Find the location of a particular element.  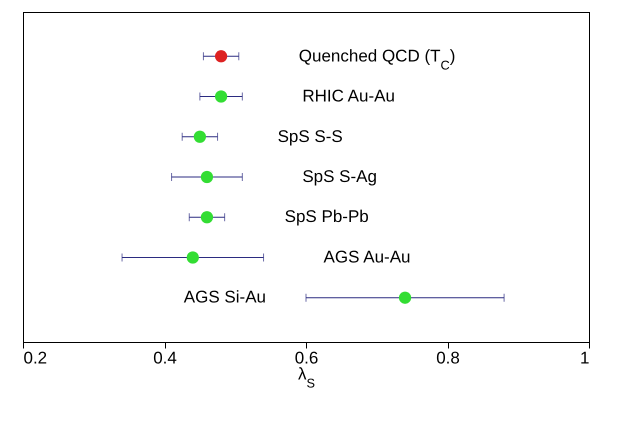

x-tick-label: 0.2 is located at coordinates (36, 358).